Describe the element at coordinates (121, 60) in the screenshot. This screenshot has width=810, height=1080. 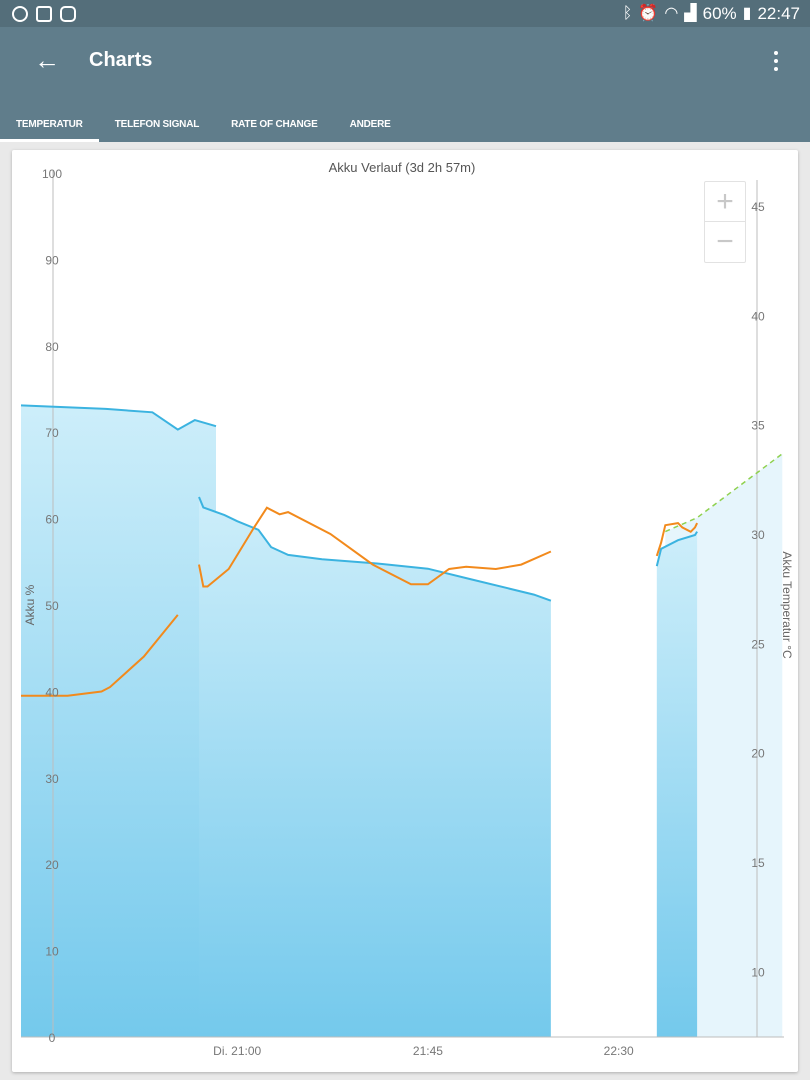
I see `page-title: Charts` at that location.